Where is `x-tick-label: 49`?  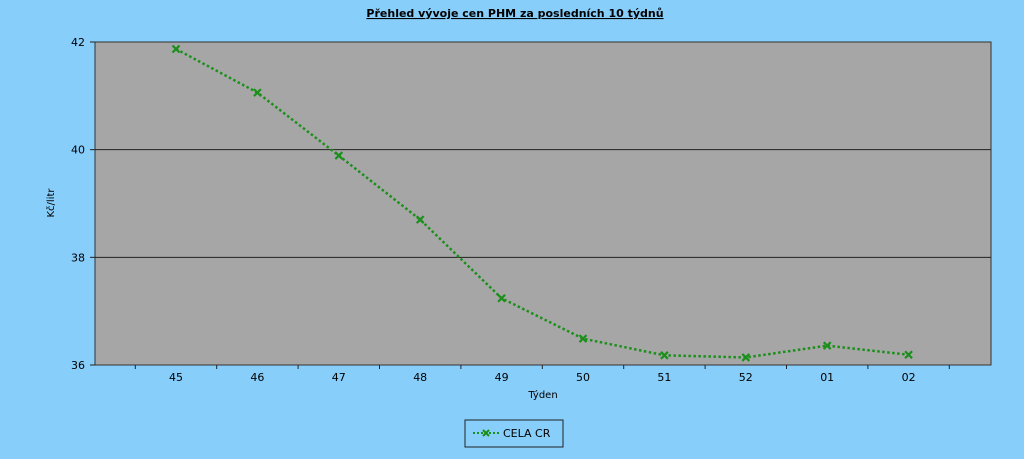 x-tick-label: 49 is located at coordinates (502, 377).